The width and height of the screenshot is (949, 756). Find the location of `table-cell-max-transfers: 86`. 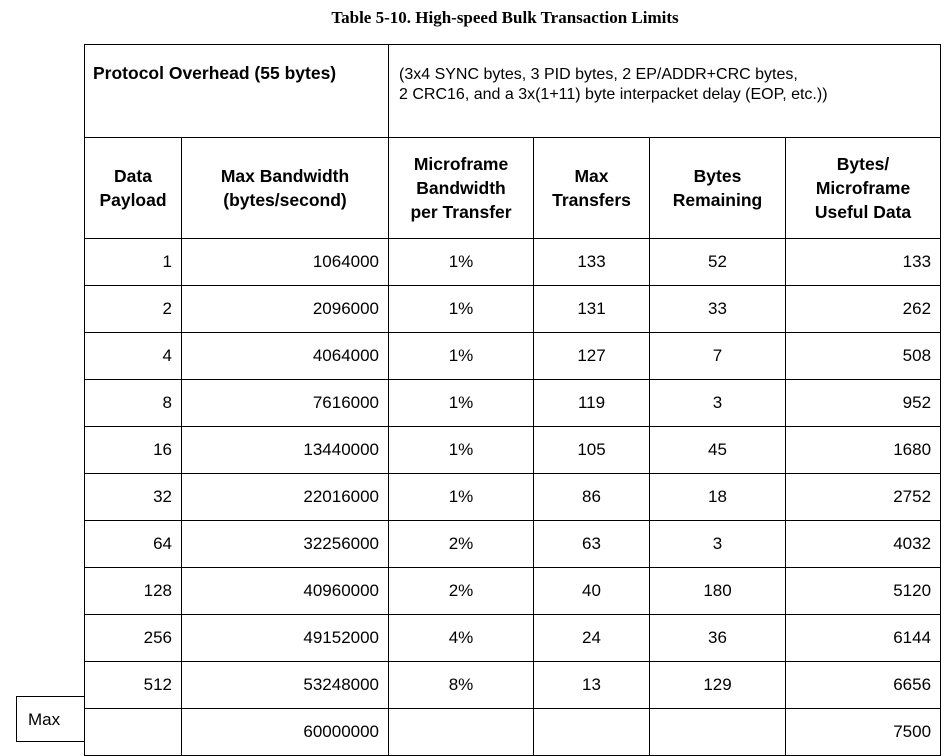

table-cell-max-transfers: 86 is located at coordinates (592, 497).